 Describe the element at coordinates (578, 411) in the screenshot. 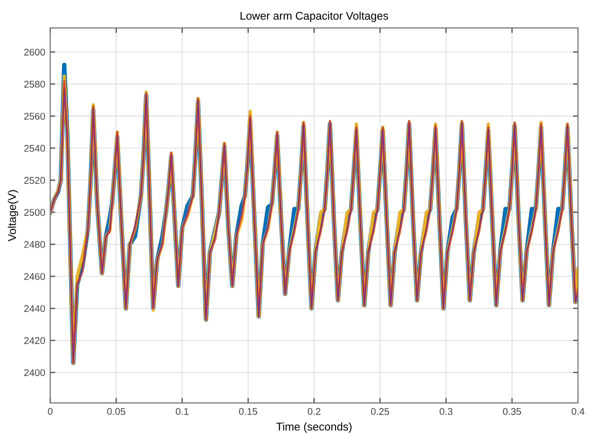

I see `x-tick-label: 0.4` at that location.